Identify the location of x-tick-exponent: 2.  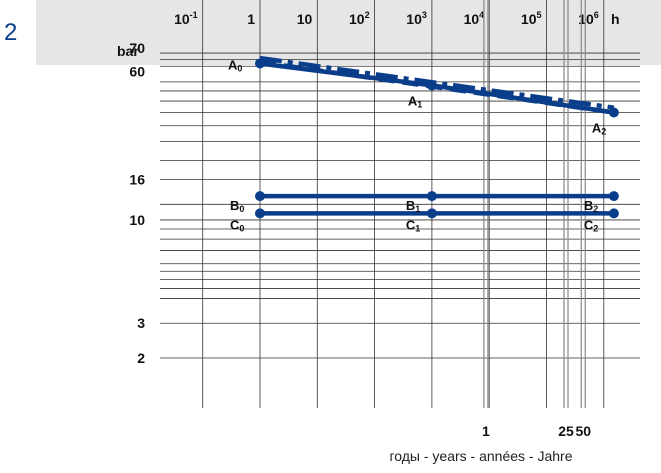
(367, 15).